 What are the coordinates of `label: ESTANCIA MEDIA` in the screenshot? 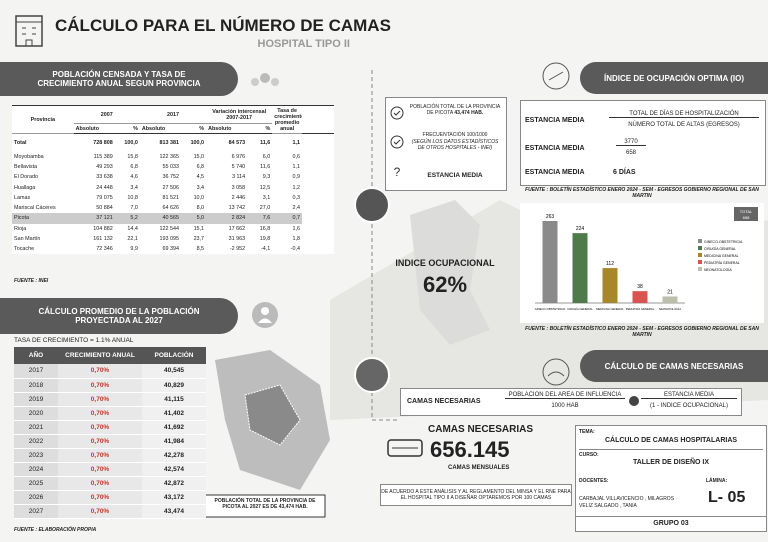 It's located at (555, 172).